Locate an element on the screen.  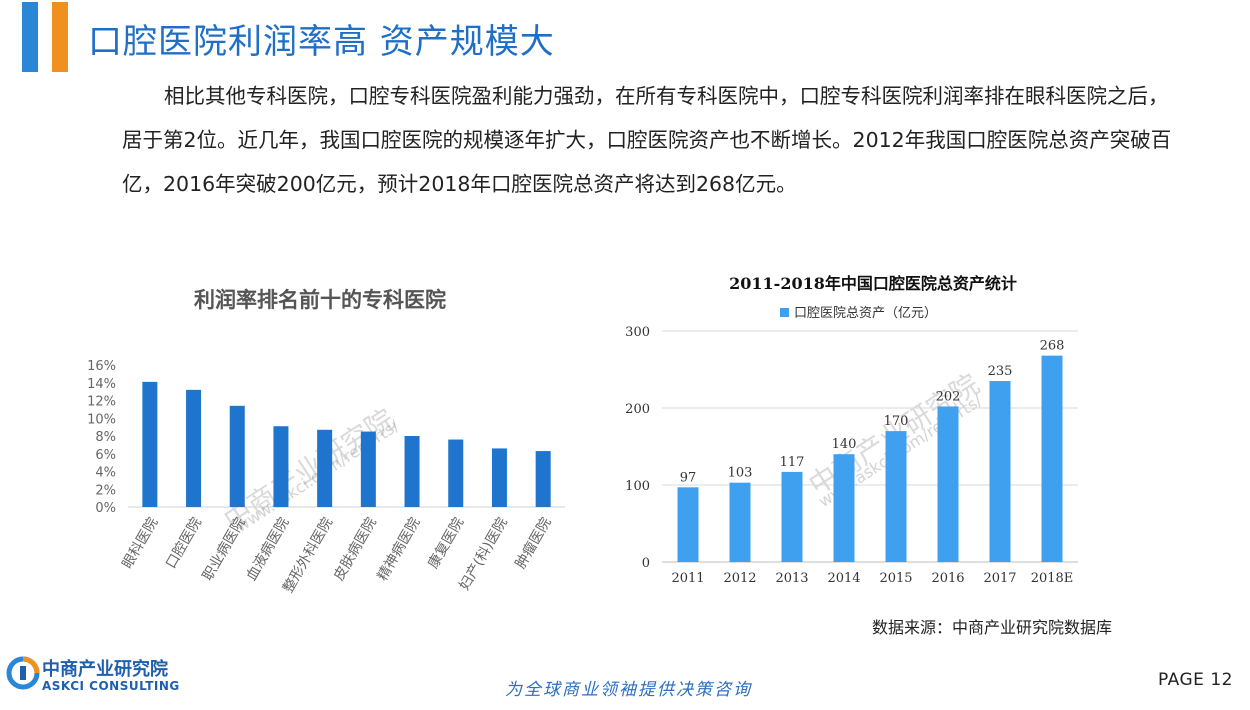
right-x-tick: 2012 is located at coordinates (739, 578).